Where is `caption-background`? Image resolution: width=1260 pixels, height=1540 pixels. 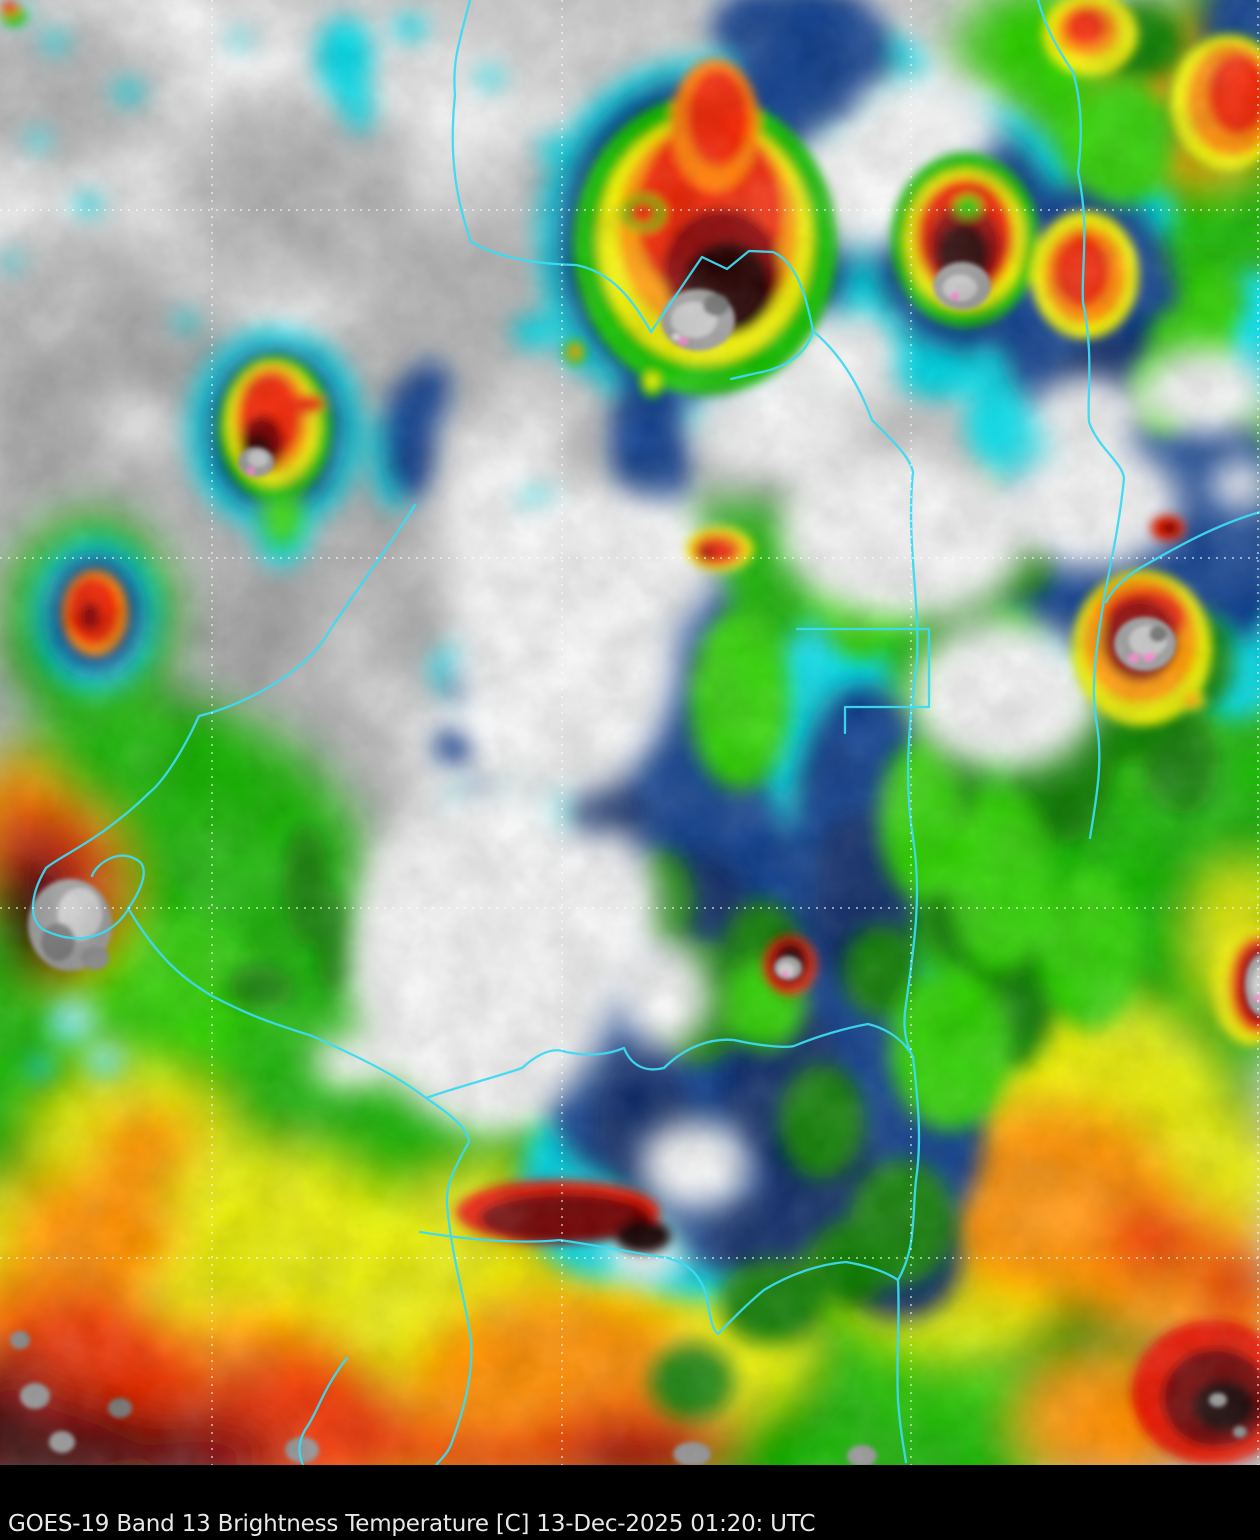
caption-background is located at coordinates (630, 1502).